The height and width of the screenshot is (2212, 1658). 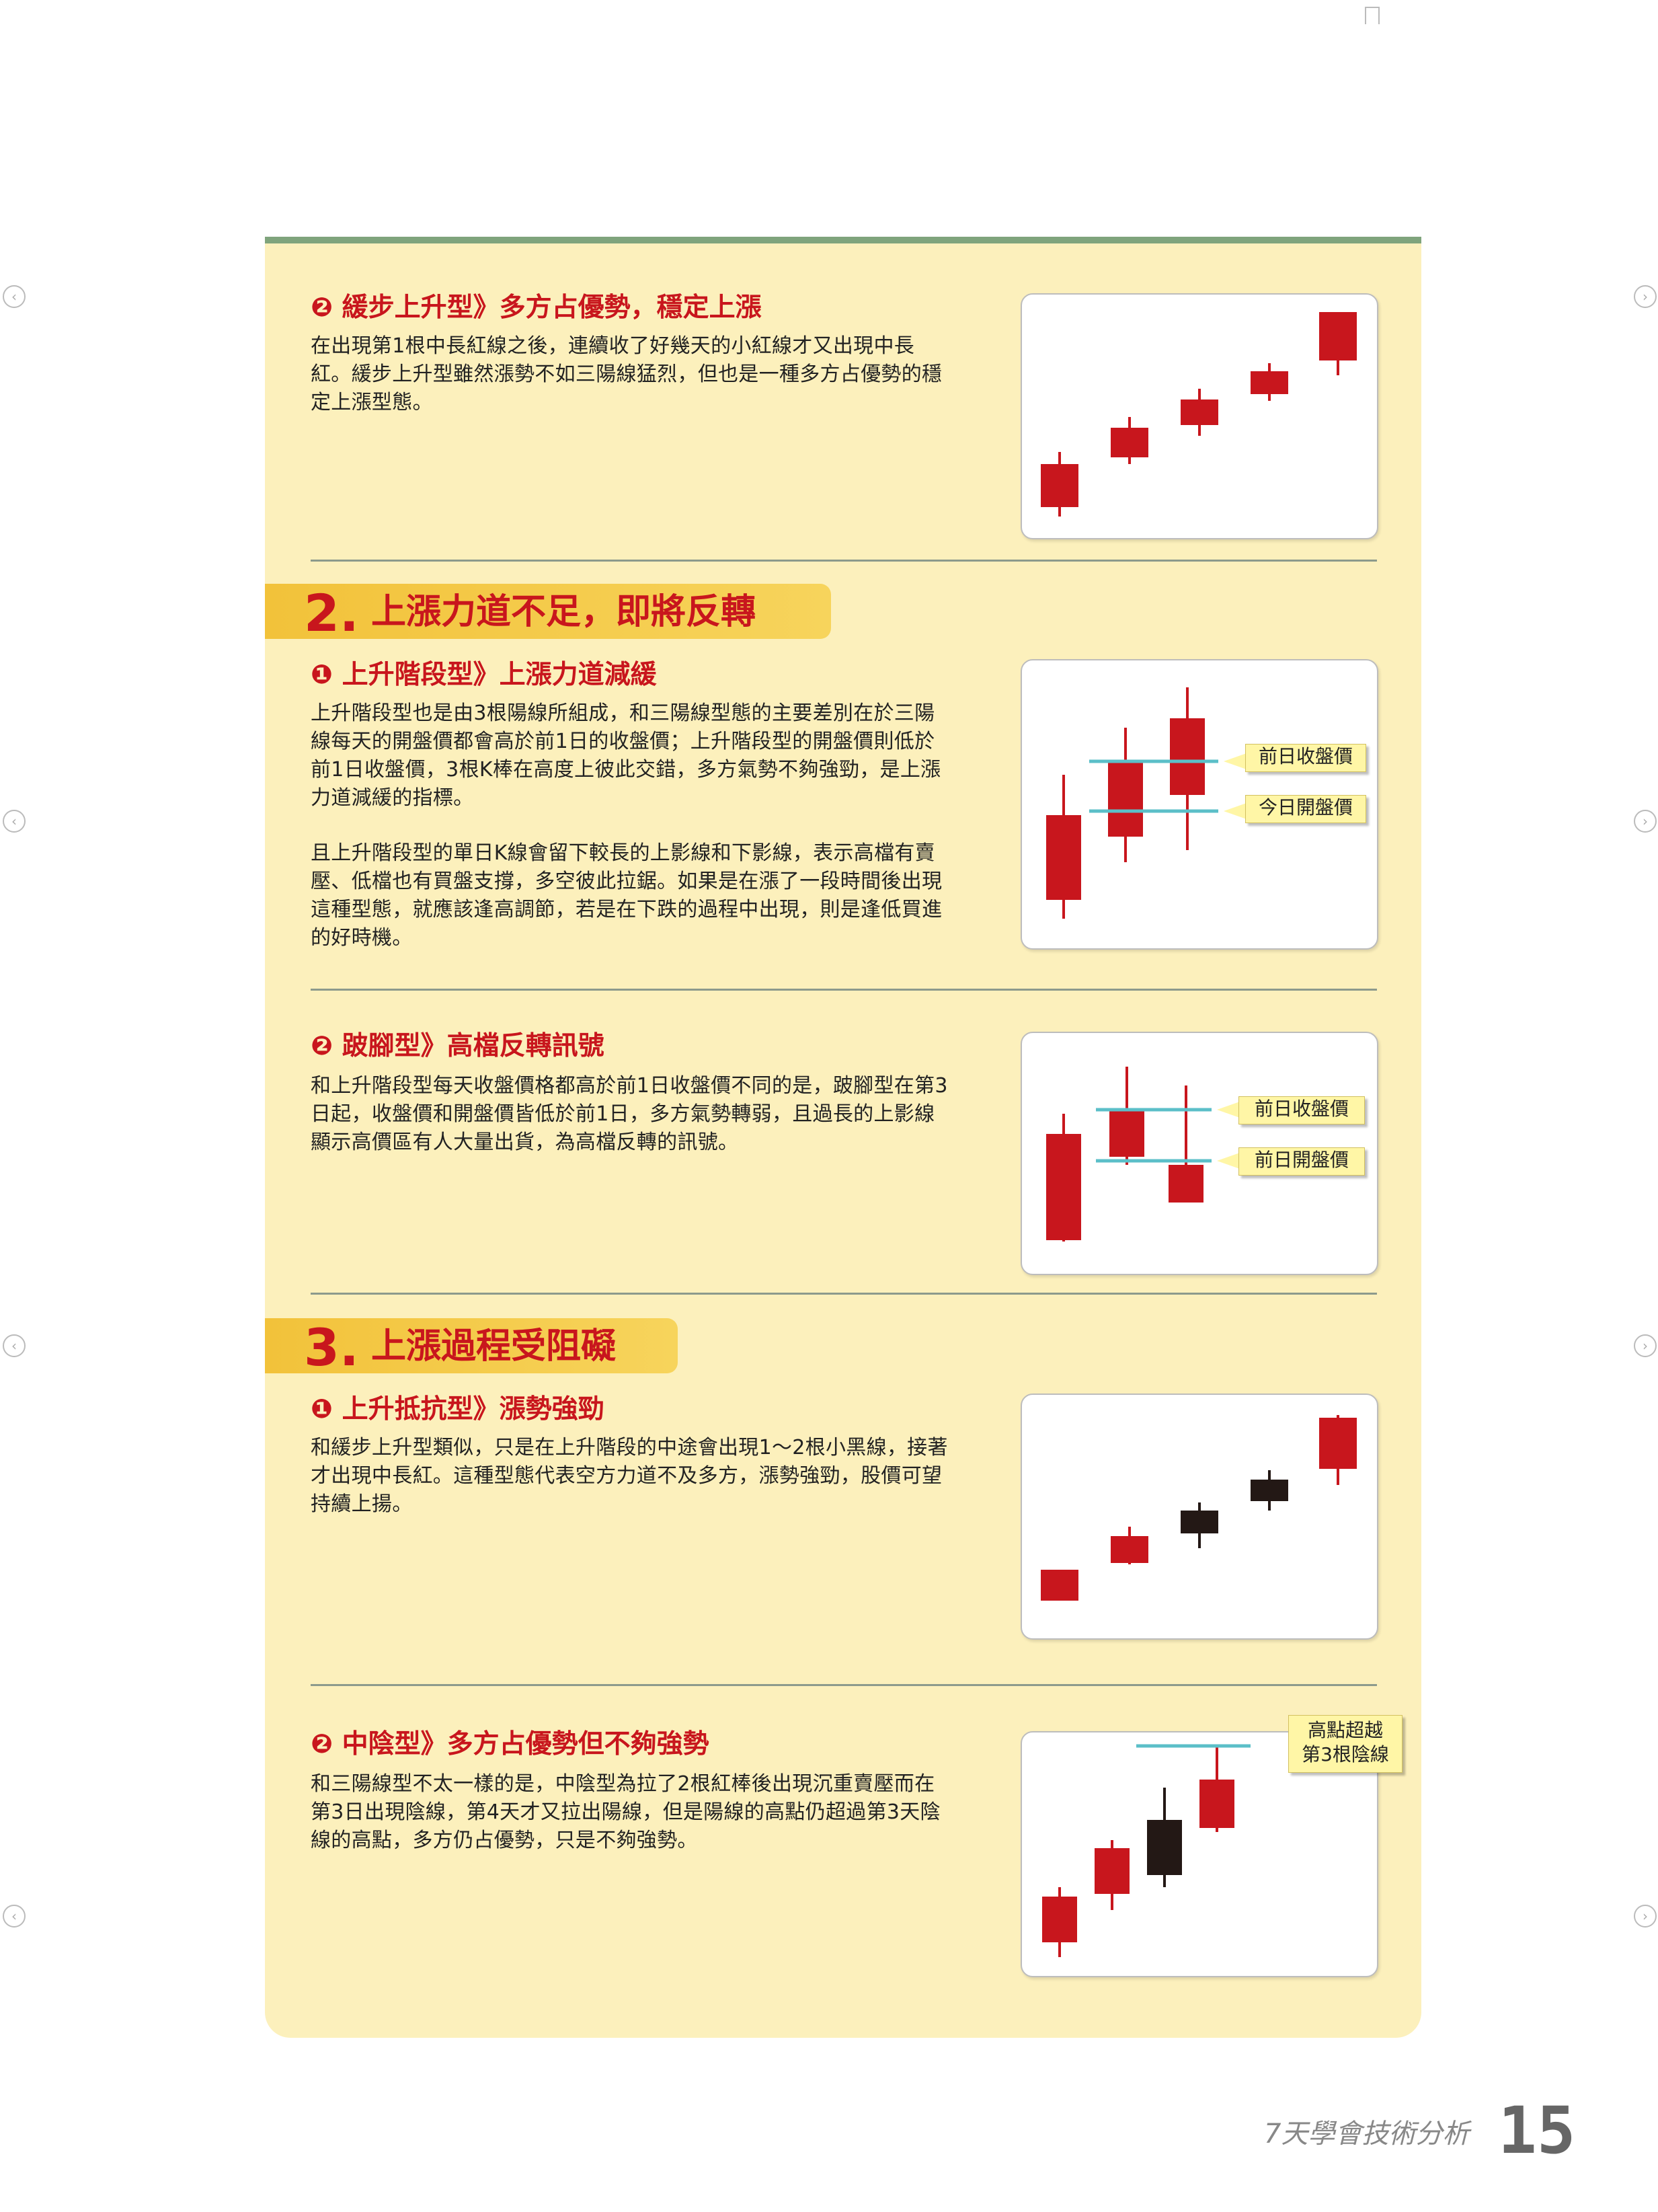 What do you see at coordinates (457, 1409) in the screenshot?
I see `subsection-title: ❶ 上升抵抗型》漲勢強勁` at bounding box center [457, 1409].